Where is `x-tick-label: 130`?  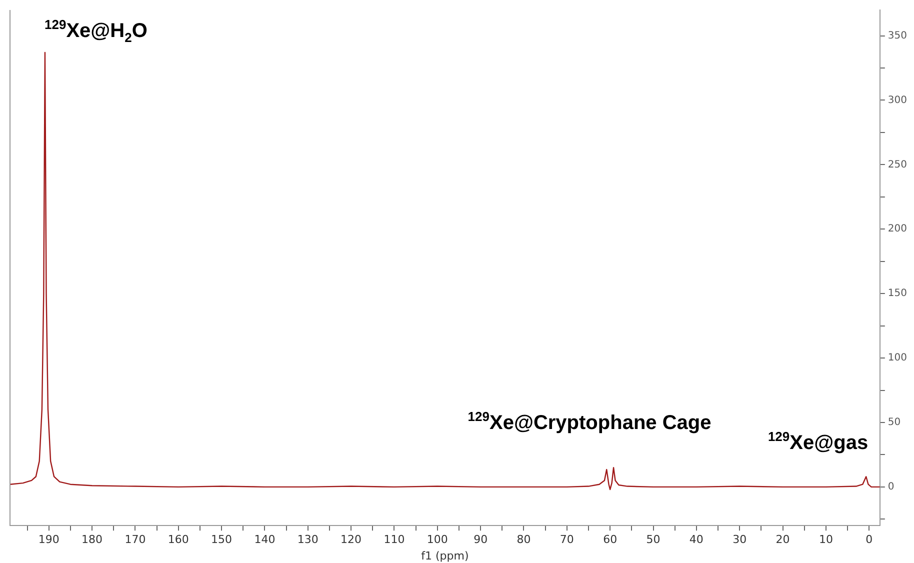 x-tick-label: 130 is located at coordinates (307, 539).